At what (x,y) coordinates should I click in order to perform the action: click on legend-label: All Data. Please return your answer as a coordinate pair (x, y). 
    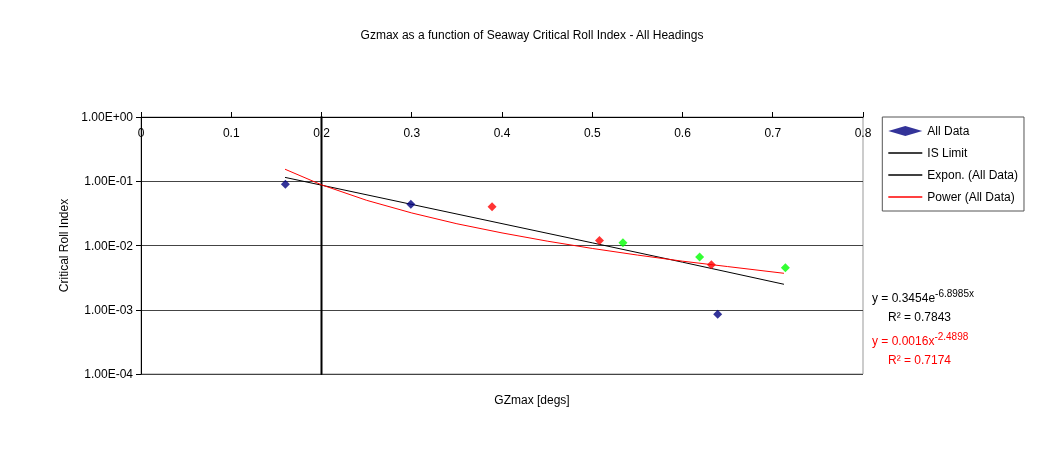
    Looking at the image, I should click on (948, 131).